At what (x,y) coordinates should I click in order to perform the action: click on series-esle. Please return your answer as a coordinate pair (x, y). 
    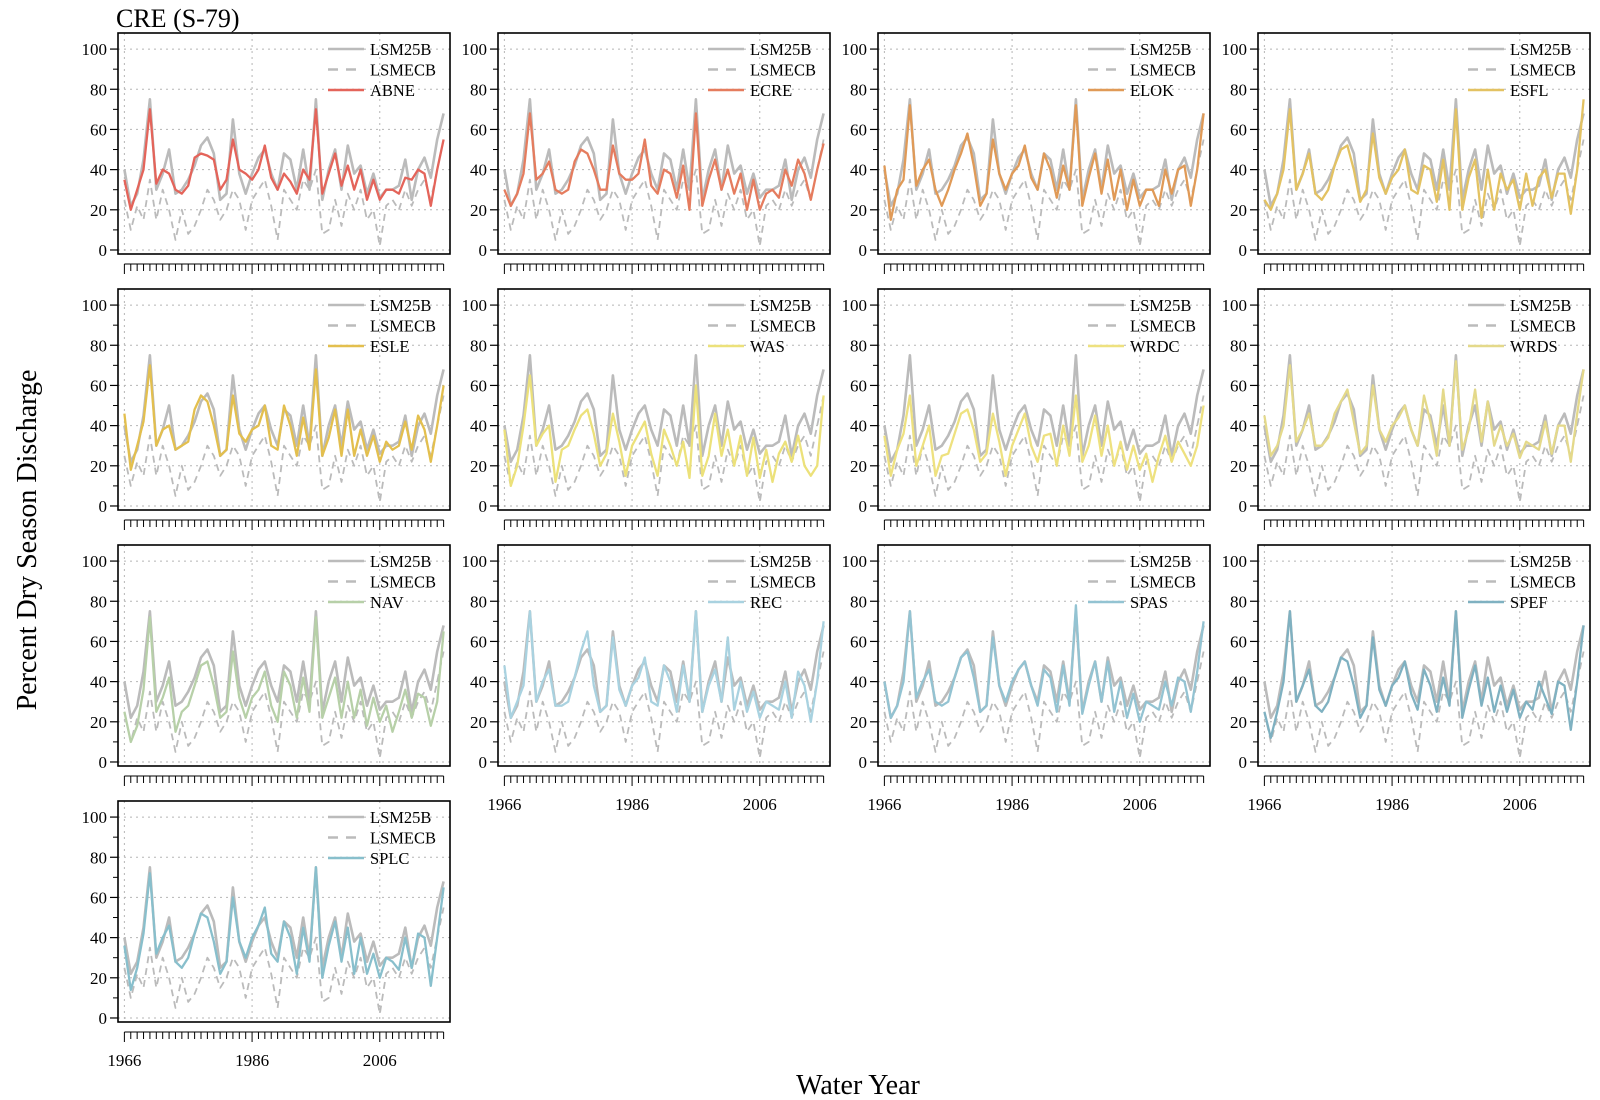
    Looking at the image, I should click on (284, 417).